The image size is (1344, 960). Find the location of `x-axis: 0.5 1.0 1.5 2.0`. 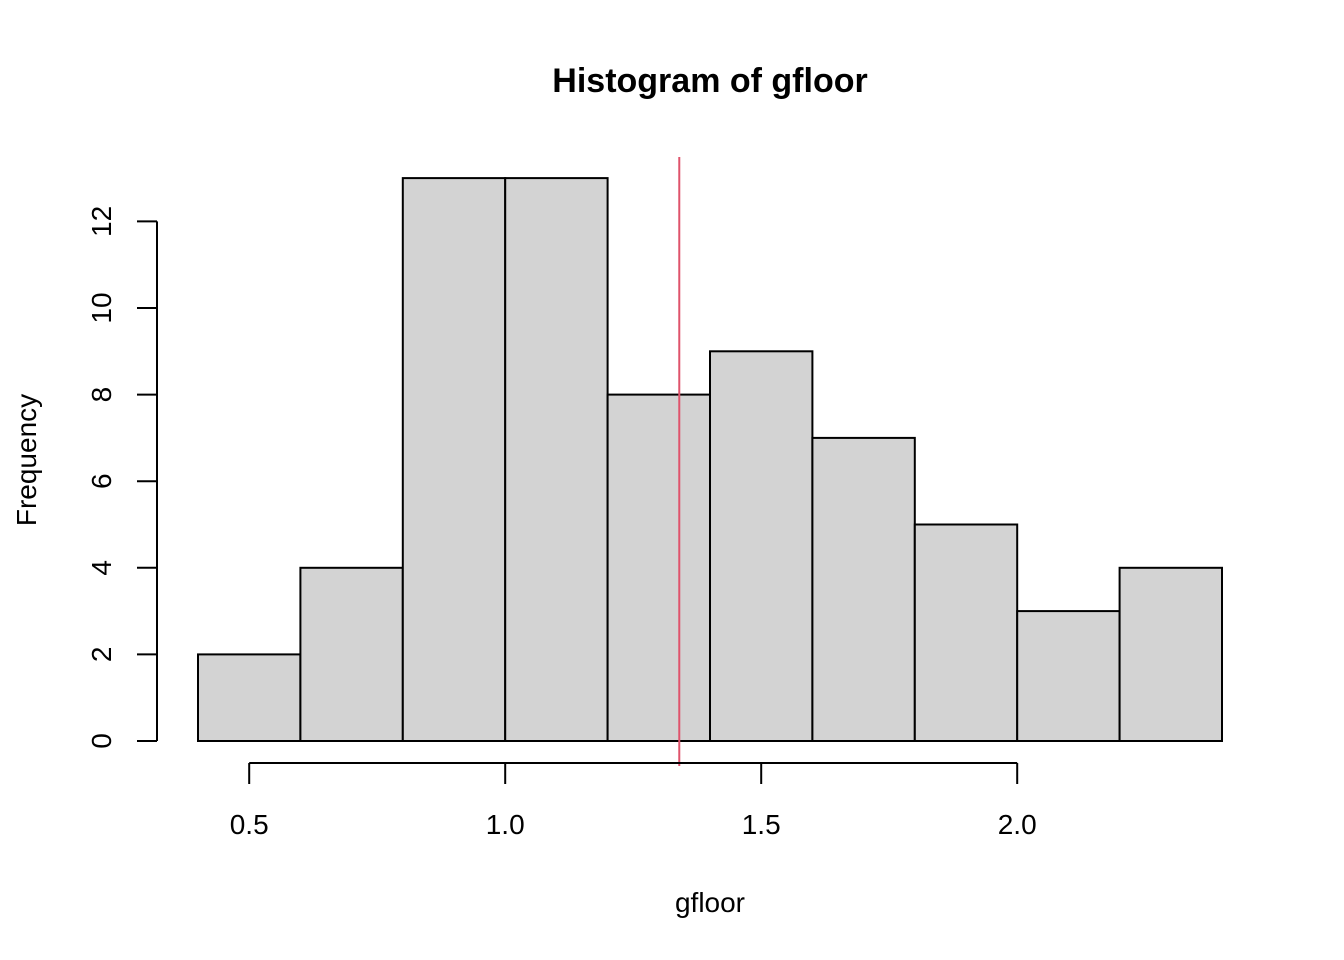

x-axis: 0.5 1.0 1.5 2.0 is located at coordinates (633, 801).